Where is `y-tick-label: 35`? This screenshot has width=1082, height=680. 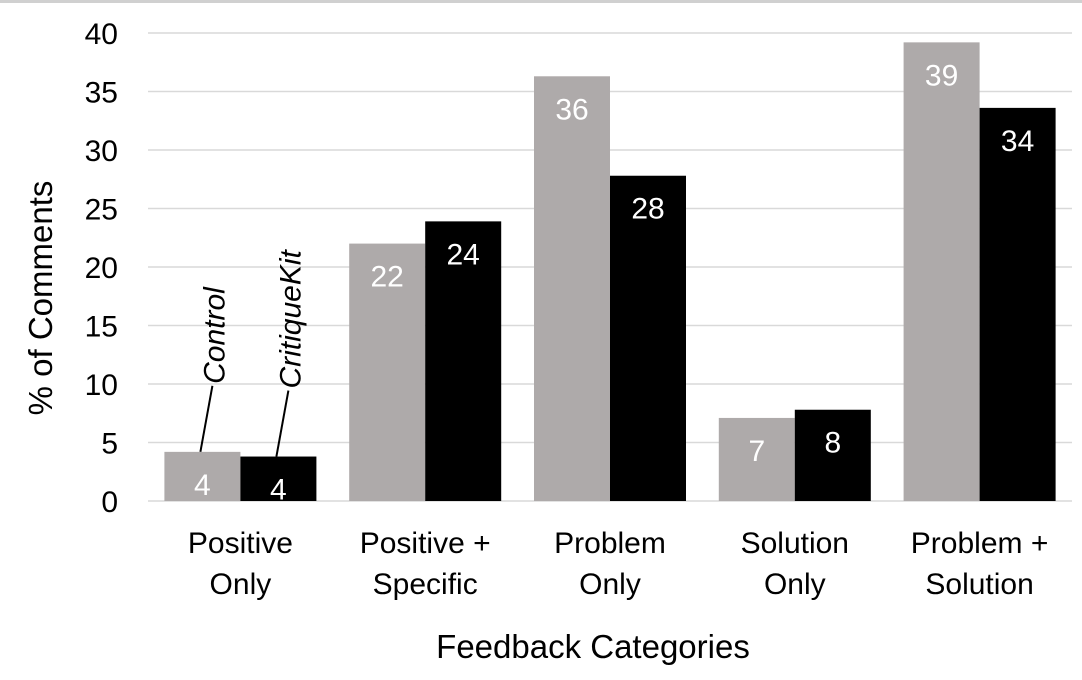
y-tick-label: 35 is located at coordinates (101, 93).